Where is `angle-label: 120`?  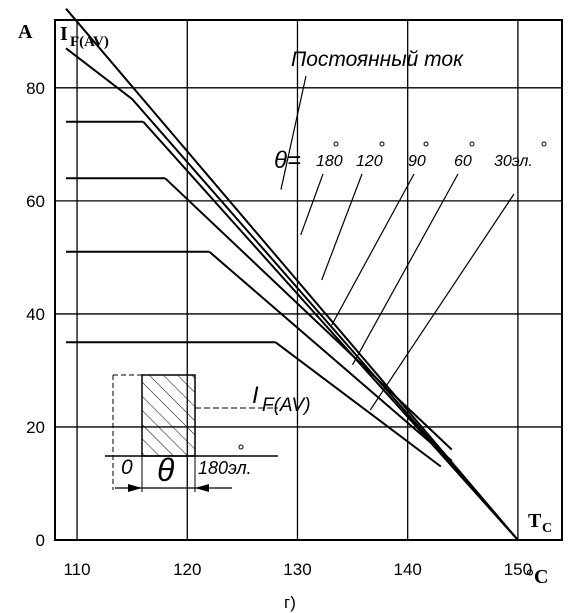 angle-label: 120 is located at coordinates (369, 161).